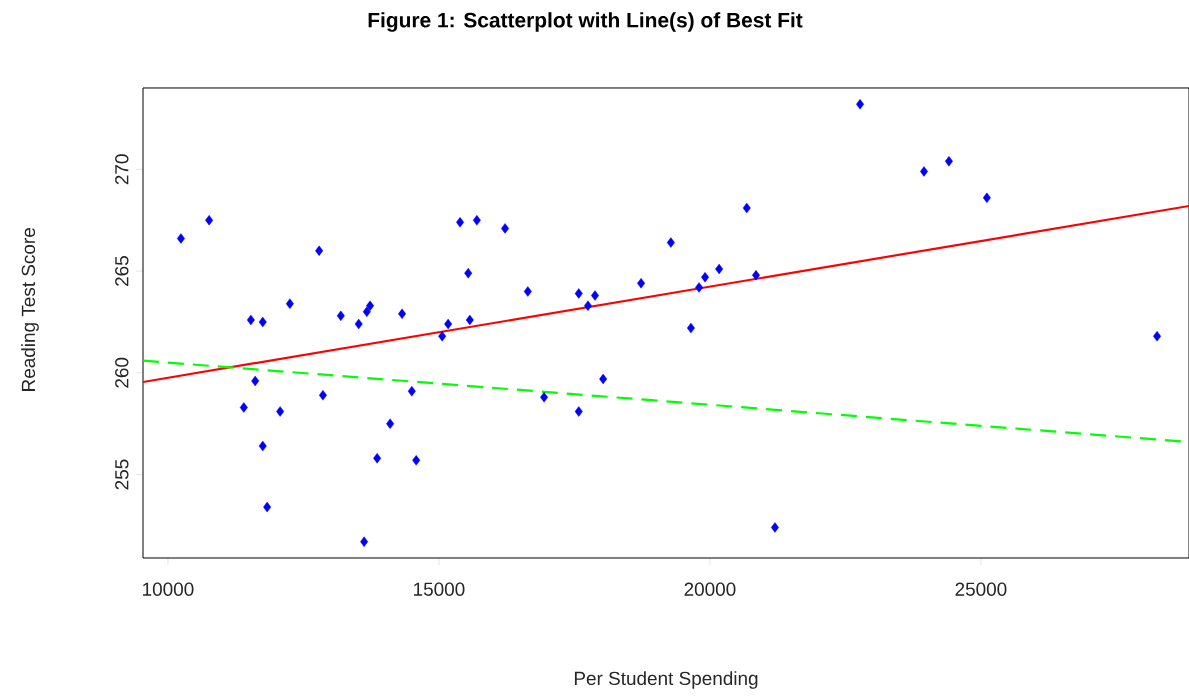 This screenshot has height=696, width=1189. I want to click on y-tick-label: 270, so click(122, 169).